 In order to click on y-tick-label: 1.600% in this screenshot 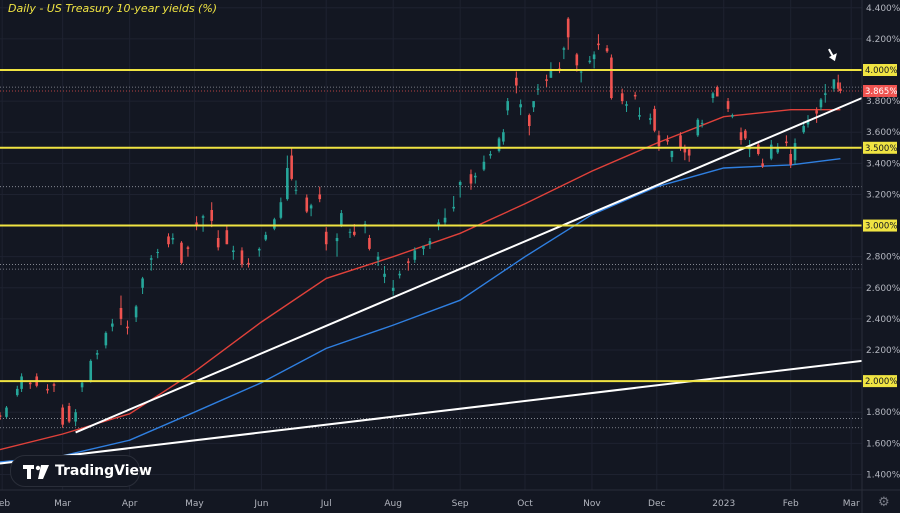, I will do `click(883, 444)`.